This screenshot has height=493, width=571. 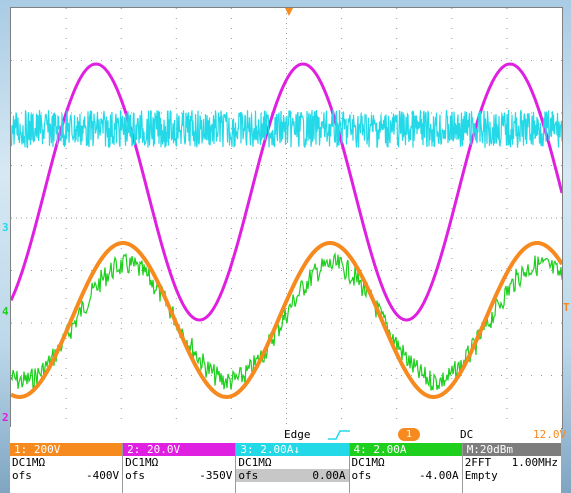 What do you see at coordinates (406, 468) in the screenshot?
I see `ch4-info: 4: 2.00A DC1MΩ ofs -4.00A` at bounding box center [406, 468].